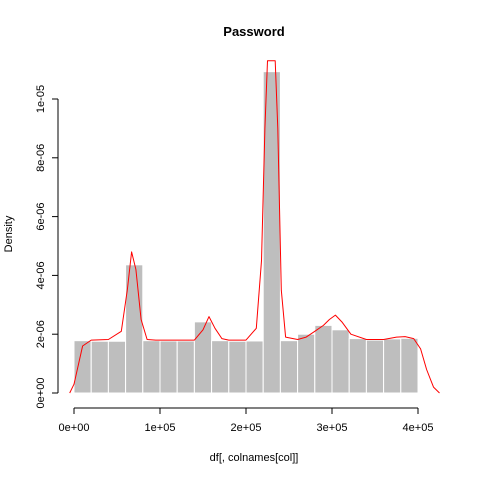 The height and width of the screenshot is (480, 480). What do you see at coordinates (254, 458) in the screenshot?
I see `x-axis-label: df[, colnames[col]]` at bounding box center [254, 458].